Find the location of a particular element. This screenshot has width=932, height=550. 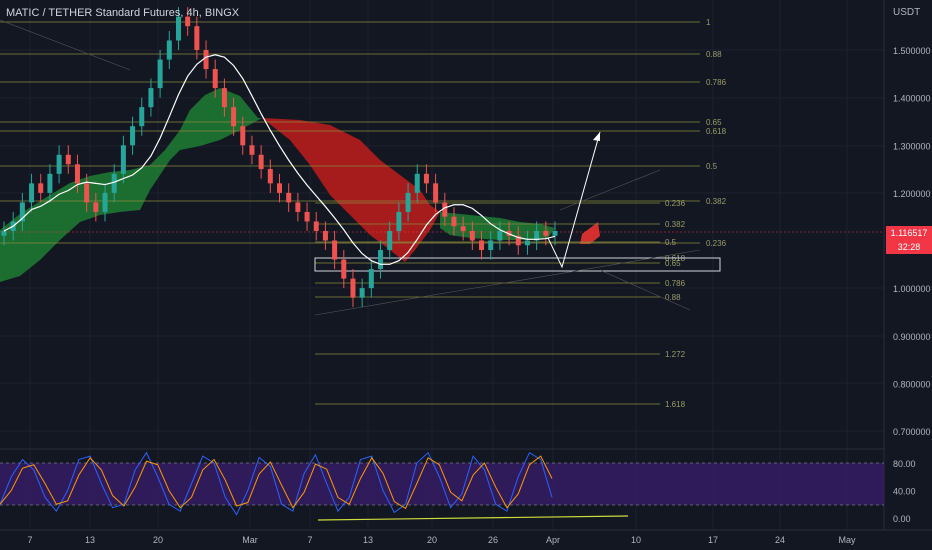

price-tick-label: 1.000000 is located at coordinates (912, 289).